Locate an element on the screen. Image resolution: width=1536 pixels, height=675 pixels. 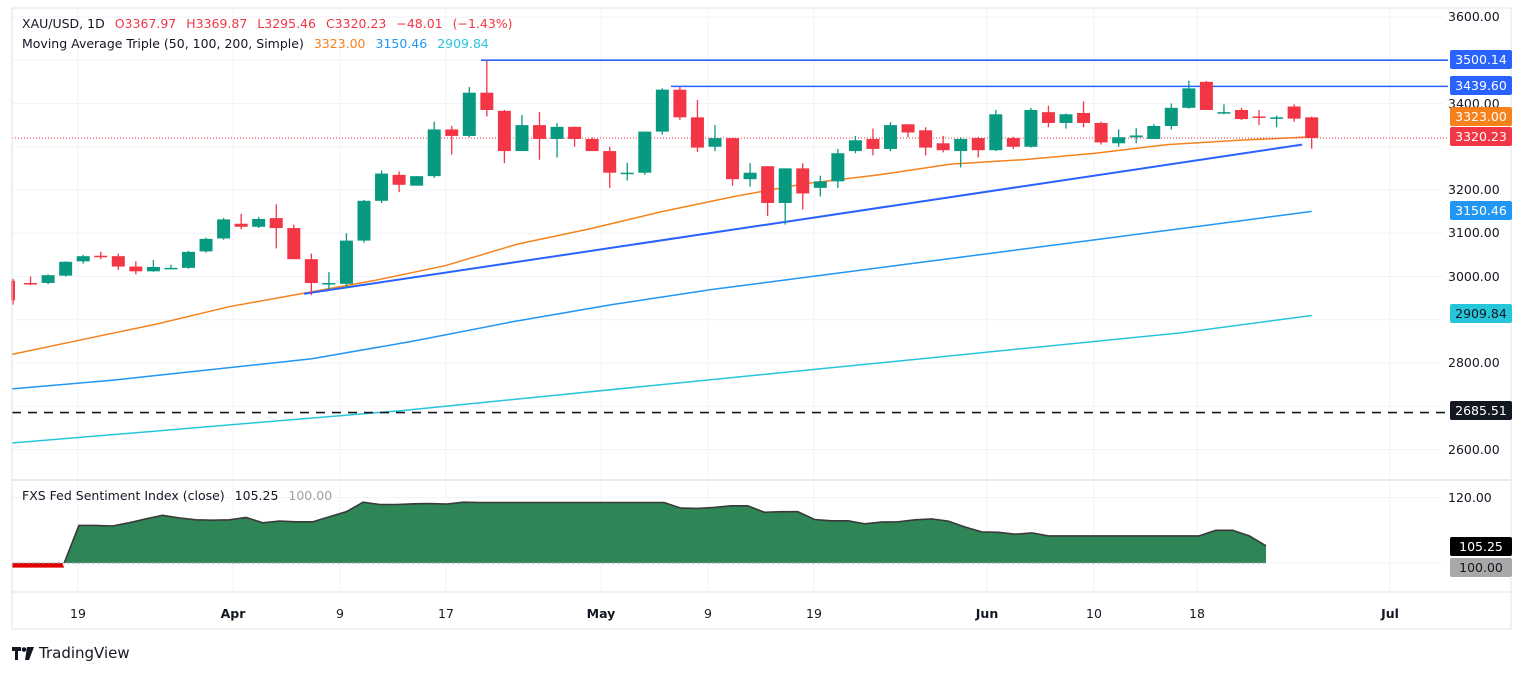
price-axis-tick: 3400.00 is located at coordinates (1474, 103).